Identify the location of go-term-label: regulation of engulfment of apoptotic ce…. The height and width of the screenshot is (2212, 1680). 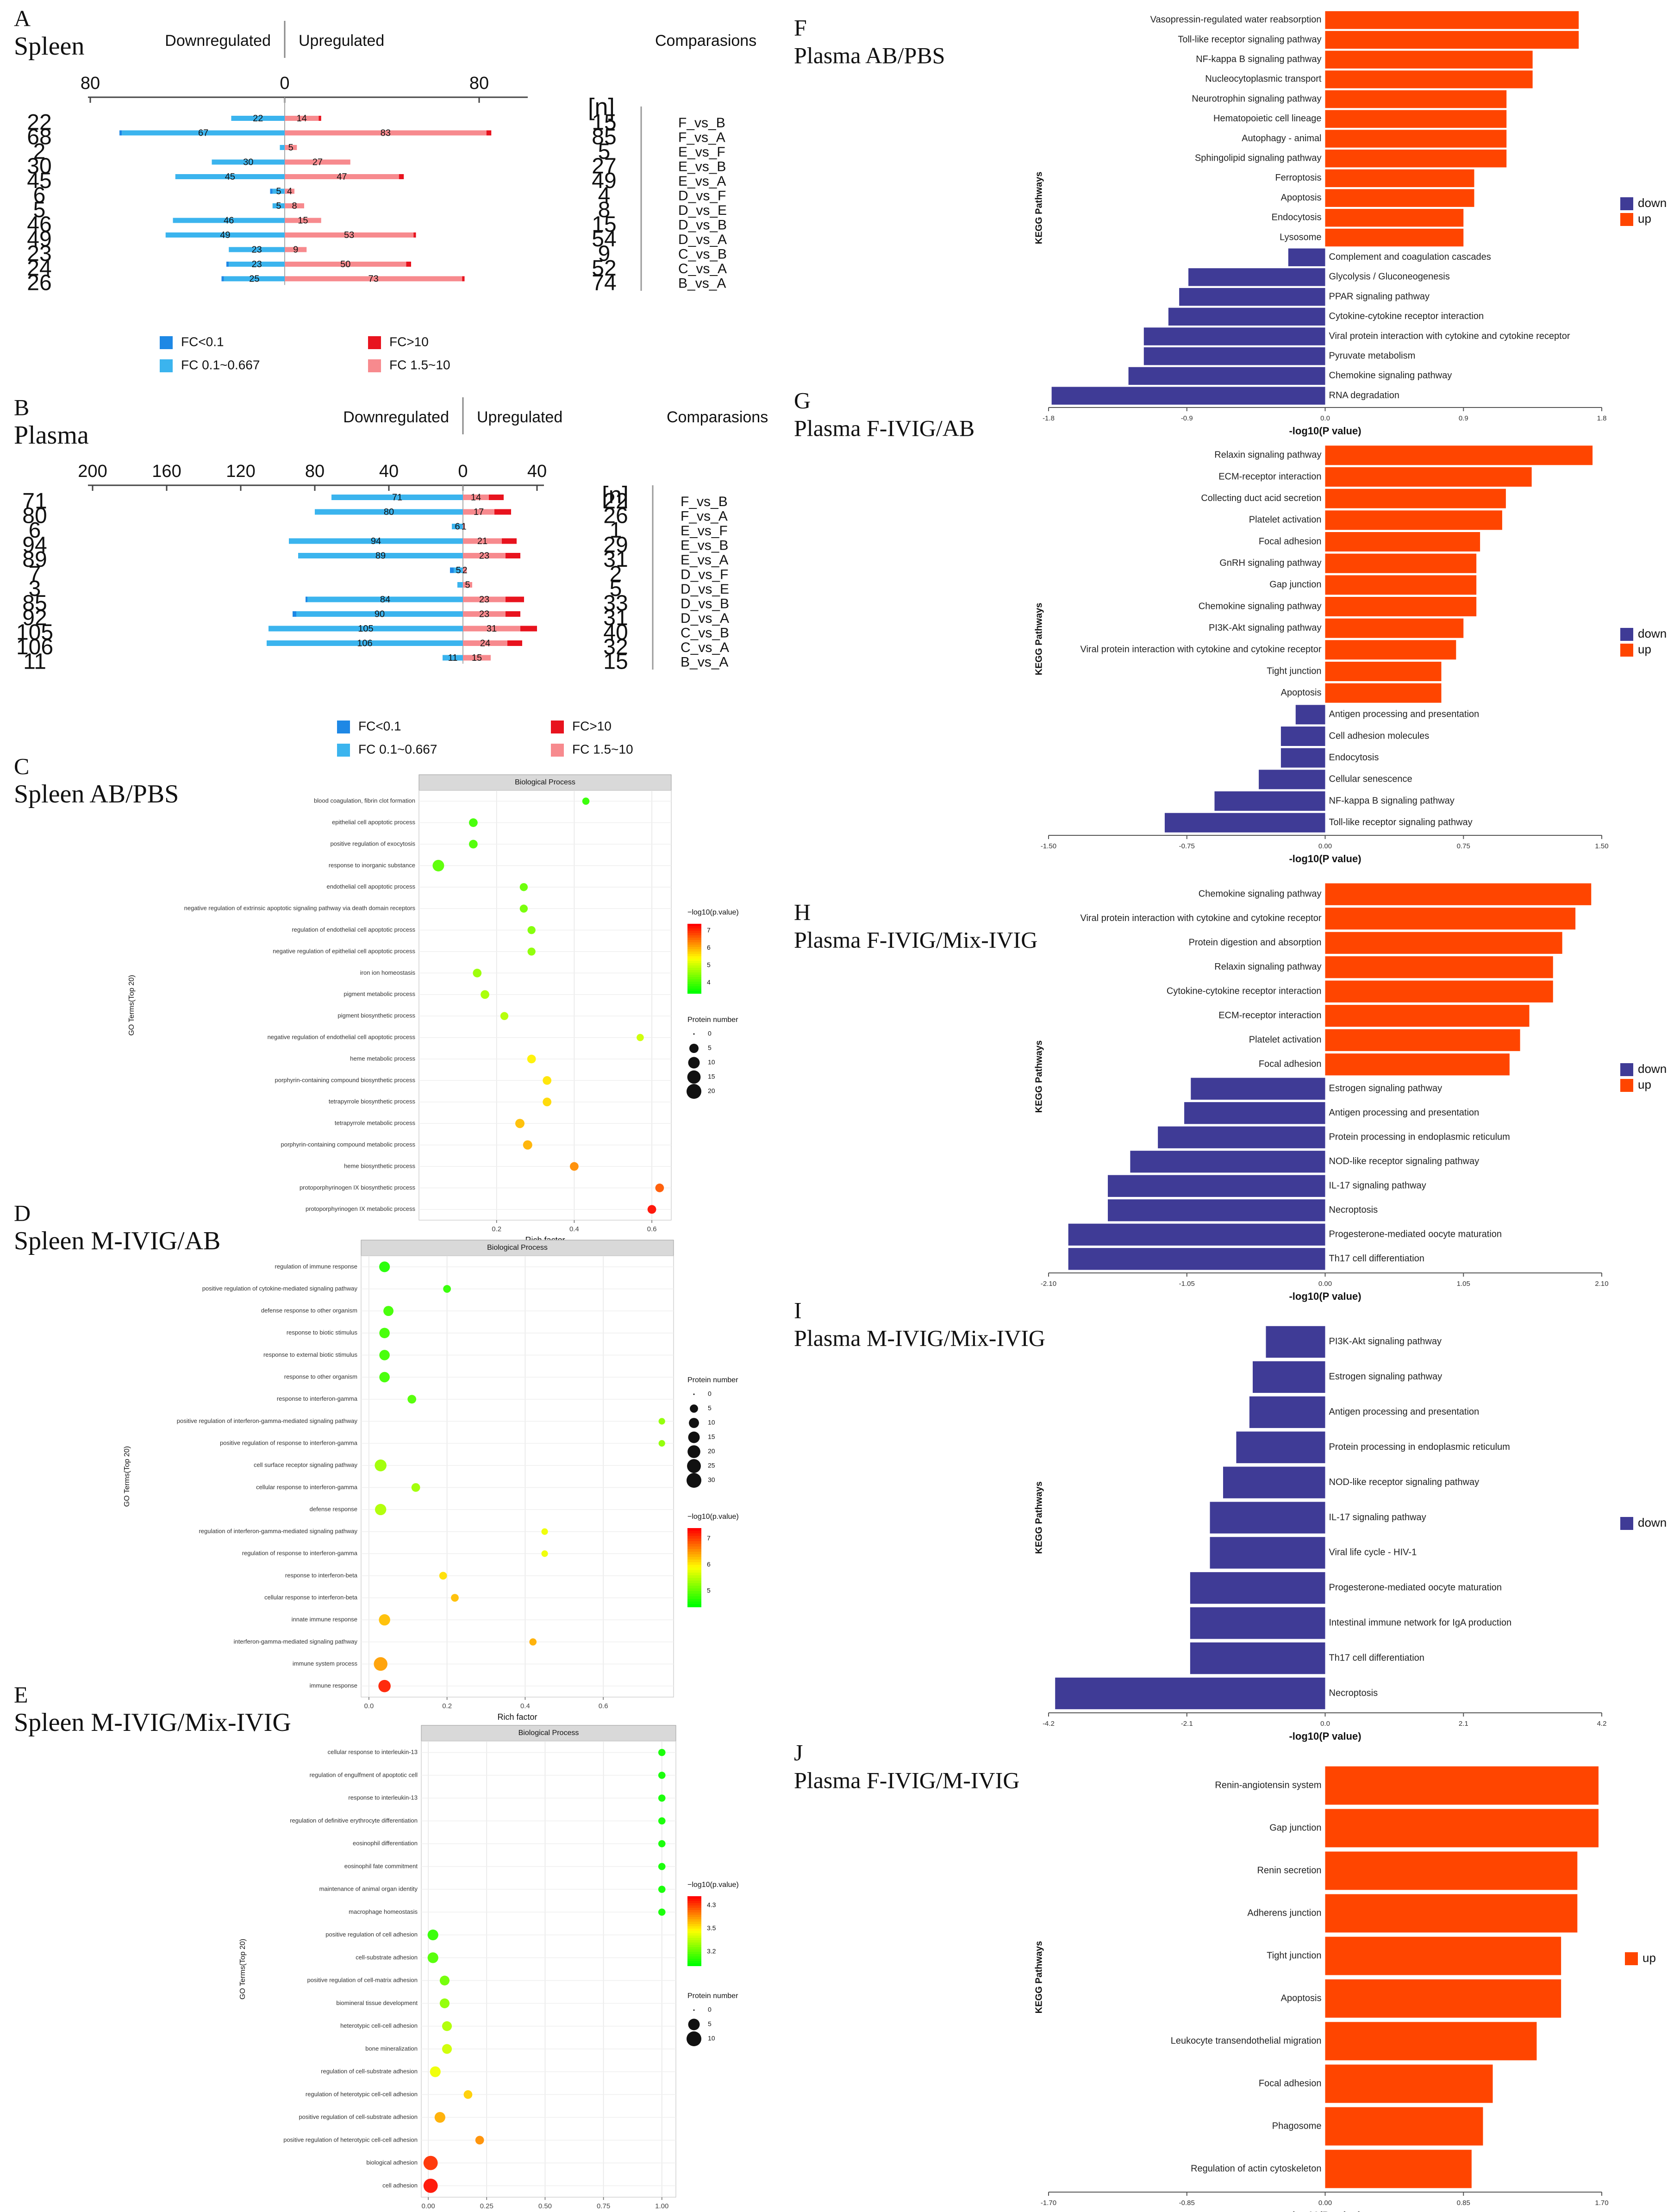
(364, 1774).